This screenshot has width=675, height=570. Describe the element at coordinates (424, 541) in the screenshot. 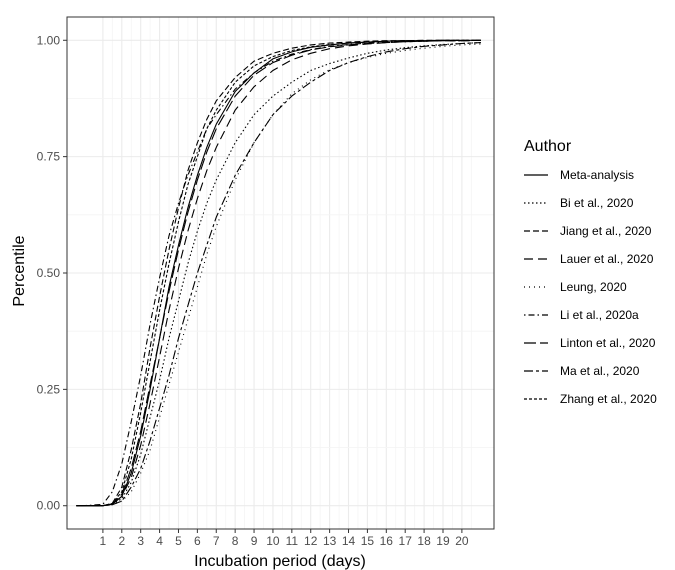

I see `x-tick-label: 18` at that location.